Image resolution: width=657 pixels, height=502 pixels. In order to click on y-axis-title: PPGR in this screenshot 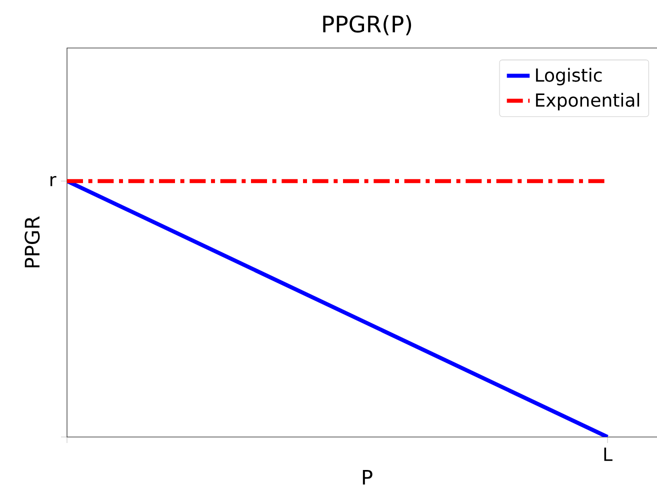, I will do `click(32, 242)`.